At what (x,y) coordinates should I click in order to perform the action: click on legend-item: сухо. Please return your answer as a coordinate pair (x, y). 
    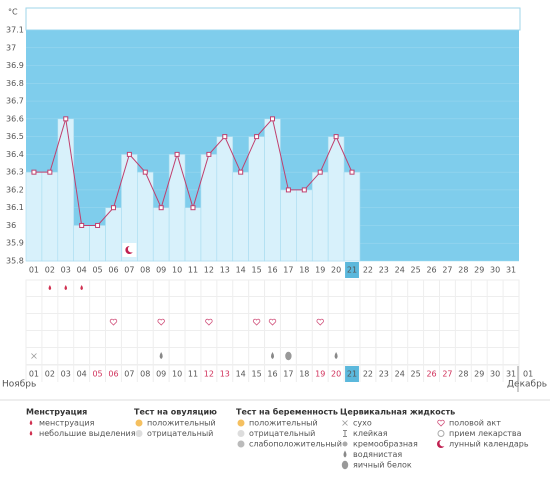
    Looking at the image, I should click on (362, 423).